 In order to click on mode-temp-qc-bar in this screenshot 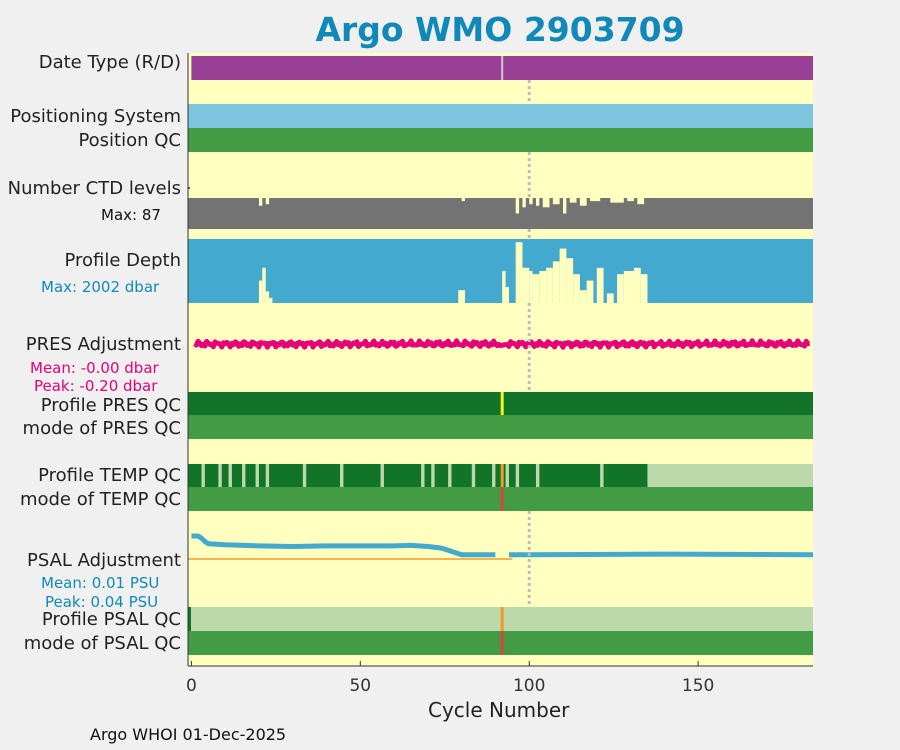, I will do `click(500, 499)`.